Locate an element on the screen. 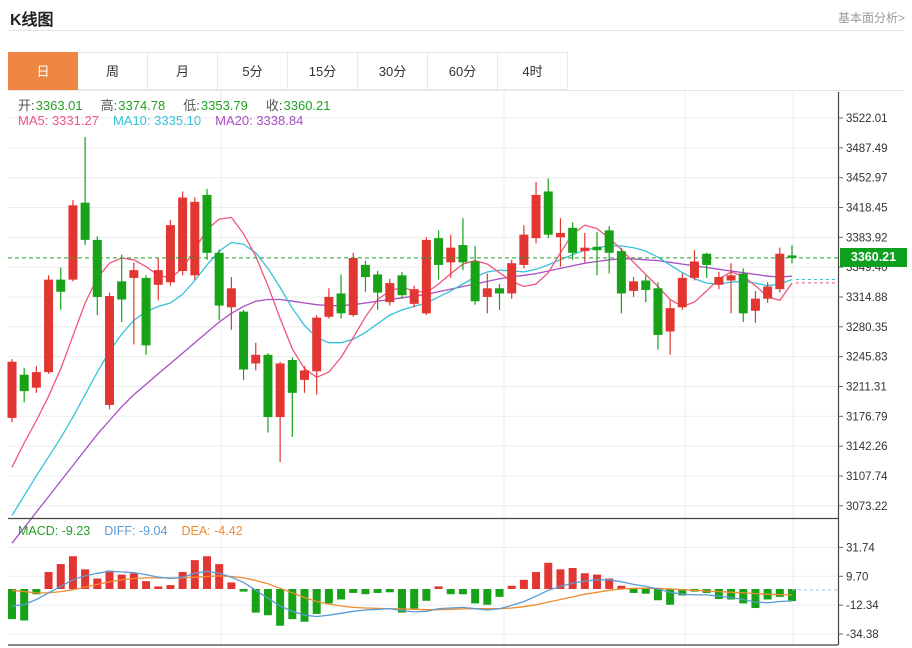  price-tick-label: 3487.49 is located at coordinates (867, 149).